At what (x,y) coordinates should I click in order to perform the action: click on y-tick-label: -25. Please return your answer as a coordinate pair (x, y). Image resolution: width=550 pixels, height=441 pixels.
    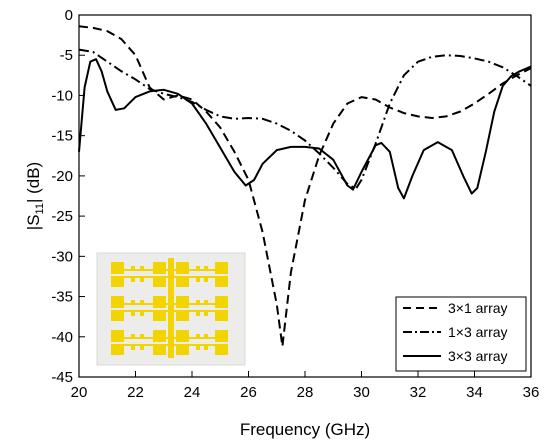
    Looking at the image, I should click on (62, 216).